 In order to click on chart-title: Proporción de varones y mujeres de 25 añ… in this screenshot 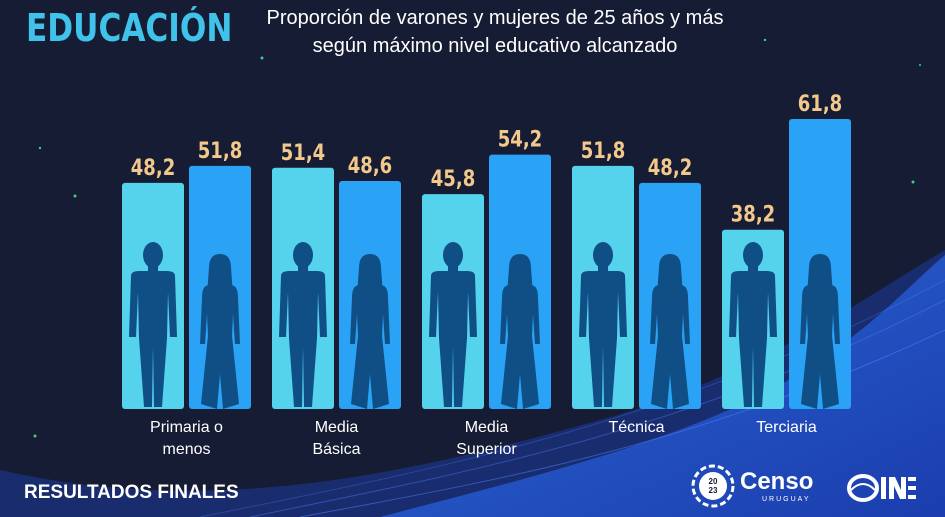, I will do `click(495, 32)`.